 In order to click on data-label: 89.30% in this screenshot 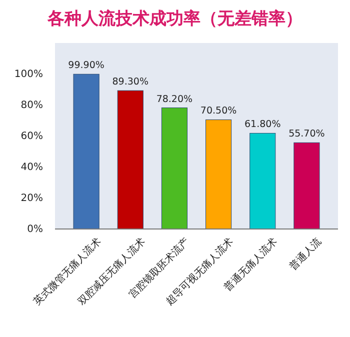, I will do `click(130, 82)`.